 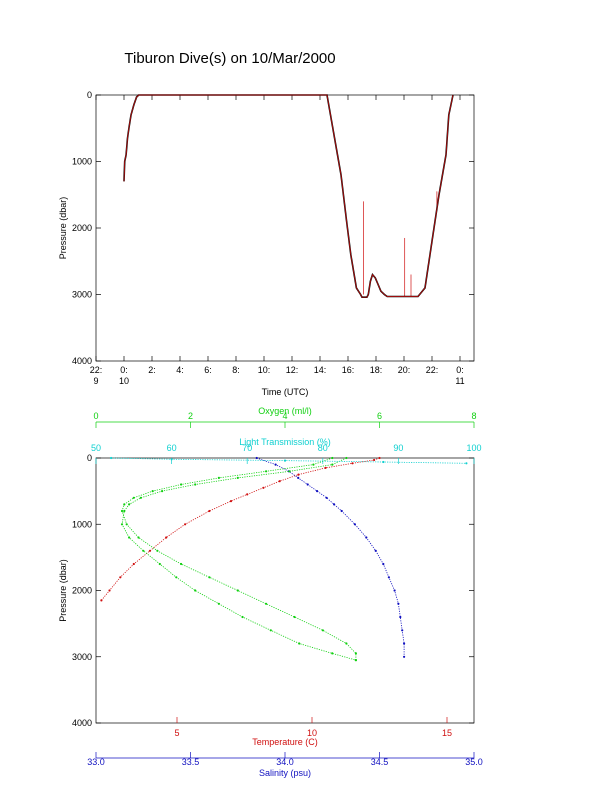 I want to click on salinity-tick-label: 34.5, so click(x=380, y=762).